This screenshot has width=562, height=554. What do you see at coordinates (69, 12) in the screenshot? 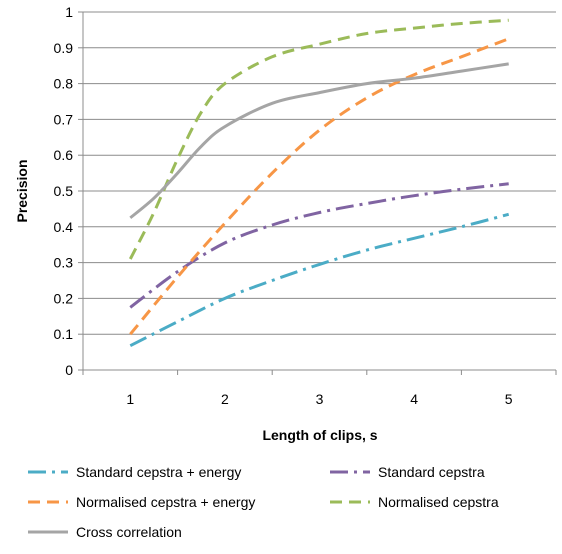
I see `y-tick-label: 1` at bounding box center [69, 12].